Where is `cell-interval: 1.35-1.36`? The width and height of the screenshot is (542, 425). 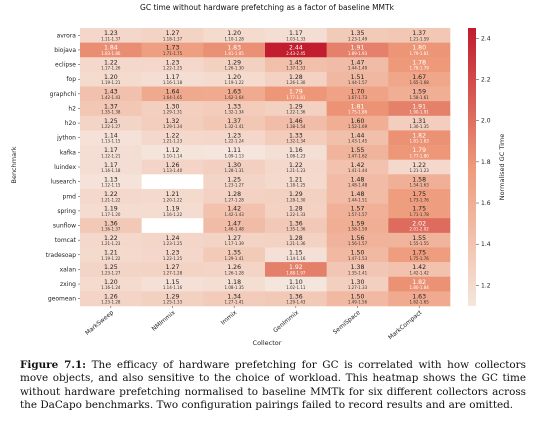 cell-interval: 1.35-1.36 is located at coordinates (296, 229).